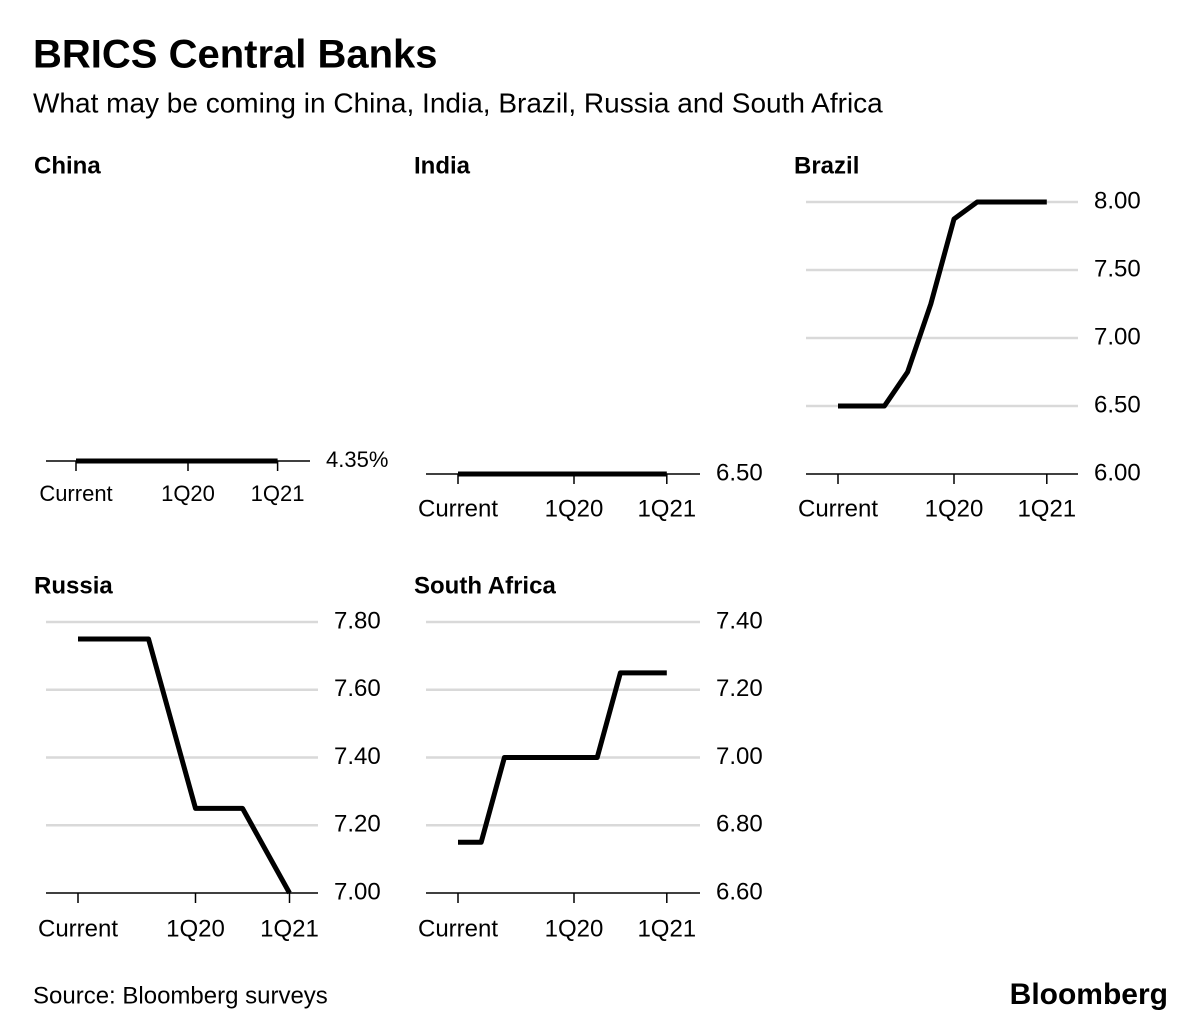 The width and height of the screenshot is (1200, 1027). What do you see at coordinates (357, 620) in the screenshot?
I see `y-tick-label: 7.80` at bounding box center [357, 620].